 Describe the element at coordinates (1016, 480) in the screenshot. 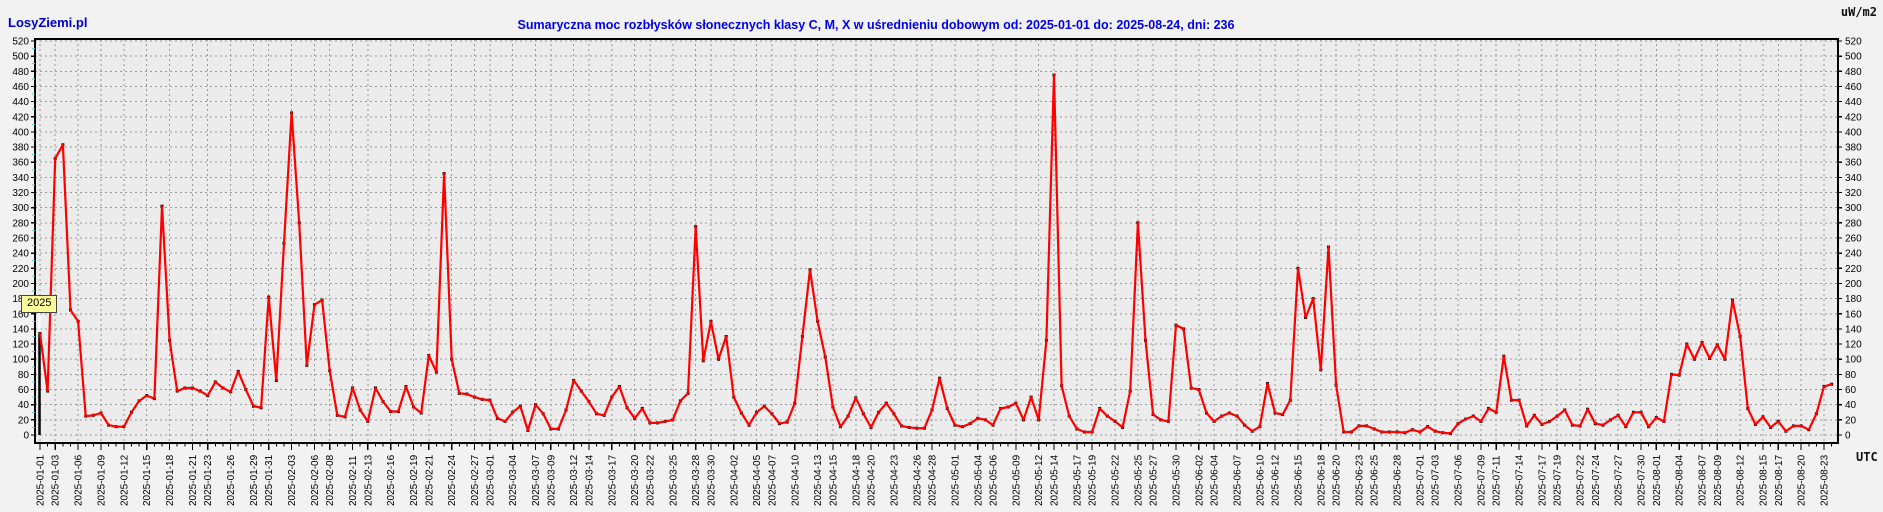

I see `svg-text: 2025-05-09` at that location.